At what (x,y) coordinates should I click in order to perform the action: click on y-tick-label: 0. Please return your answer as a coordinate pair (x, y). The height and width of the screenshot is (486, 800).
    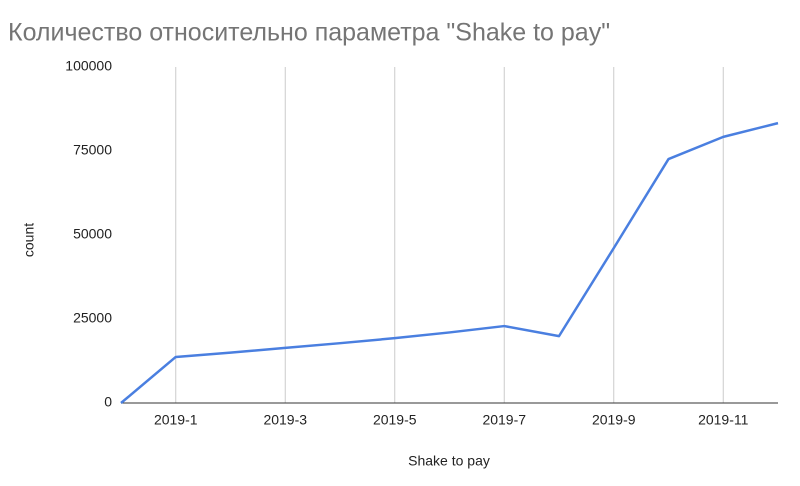
    Looking at the image, I should click on (108, 402).